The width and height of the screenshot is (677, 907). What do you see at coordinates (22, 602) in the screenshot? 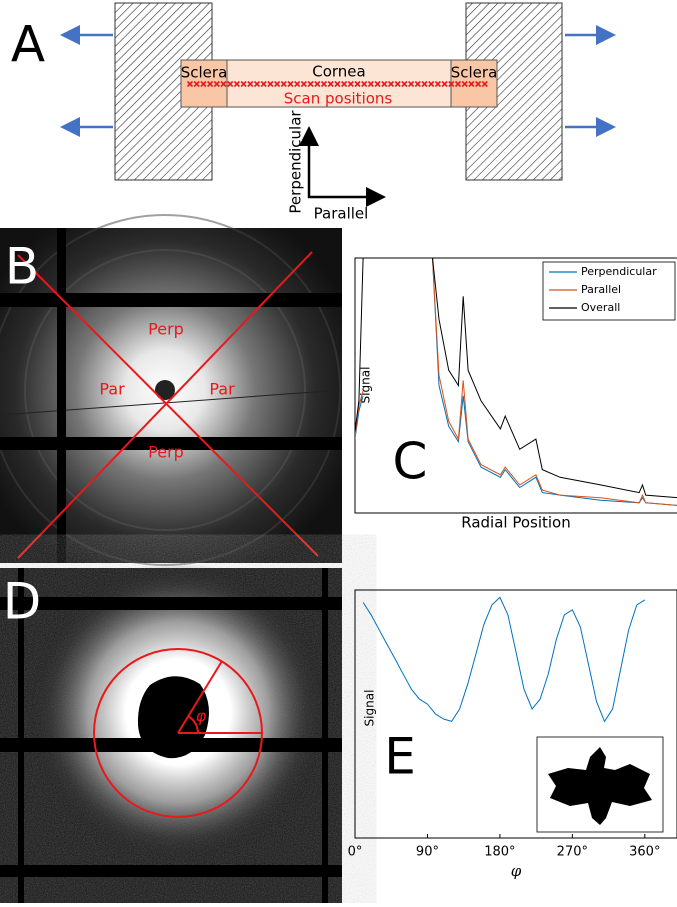
I see `panel-label: D` at bounding box center [22, 602].